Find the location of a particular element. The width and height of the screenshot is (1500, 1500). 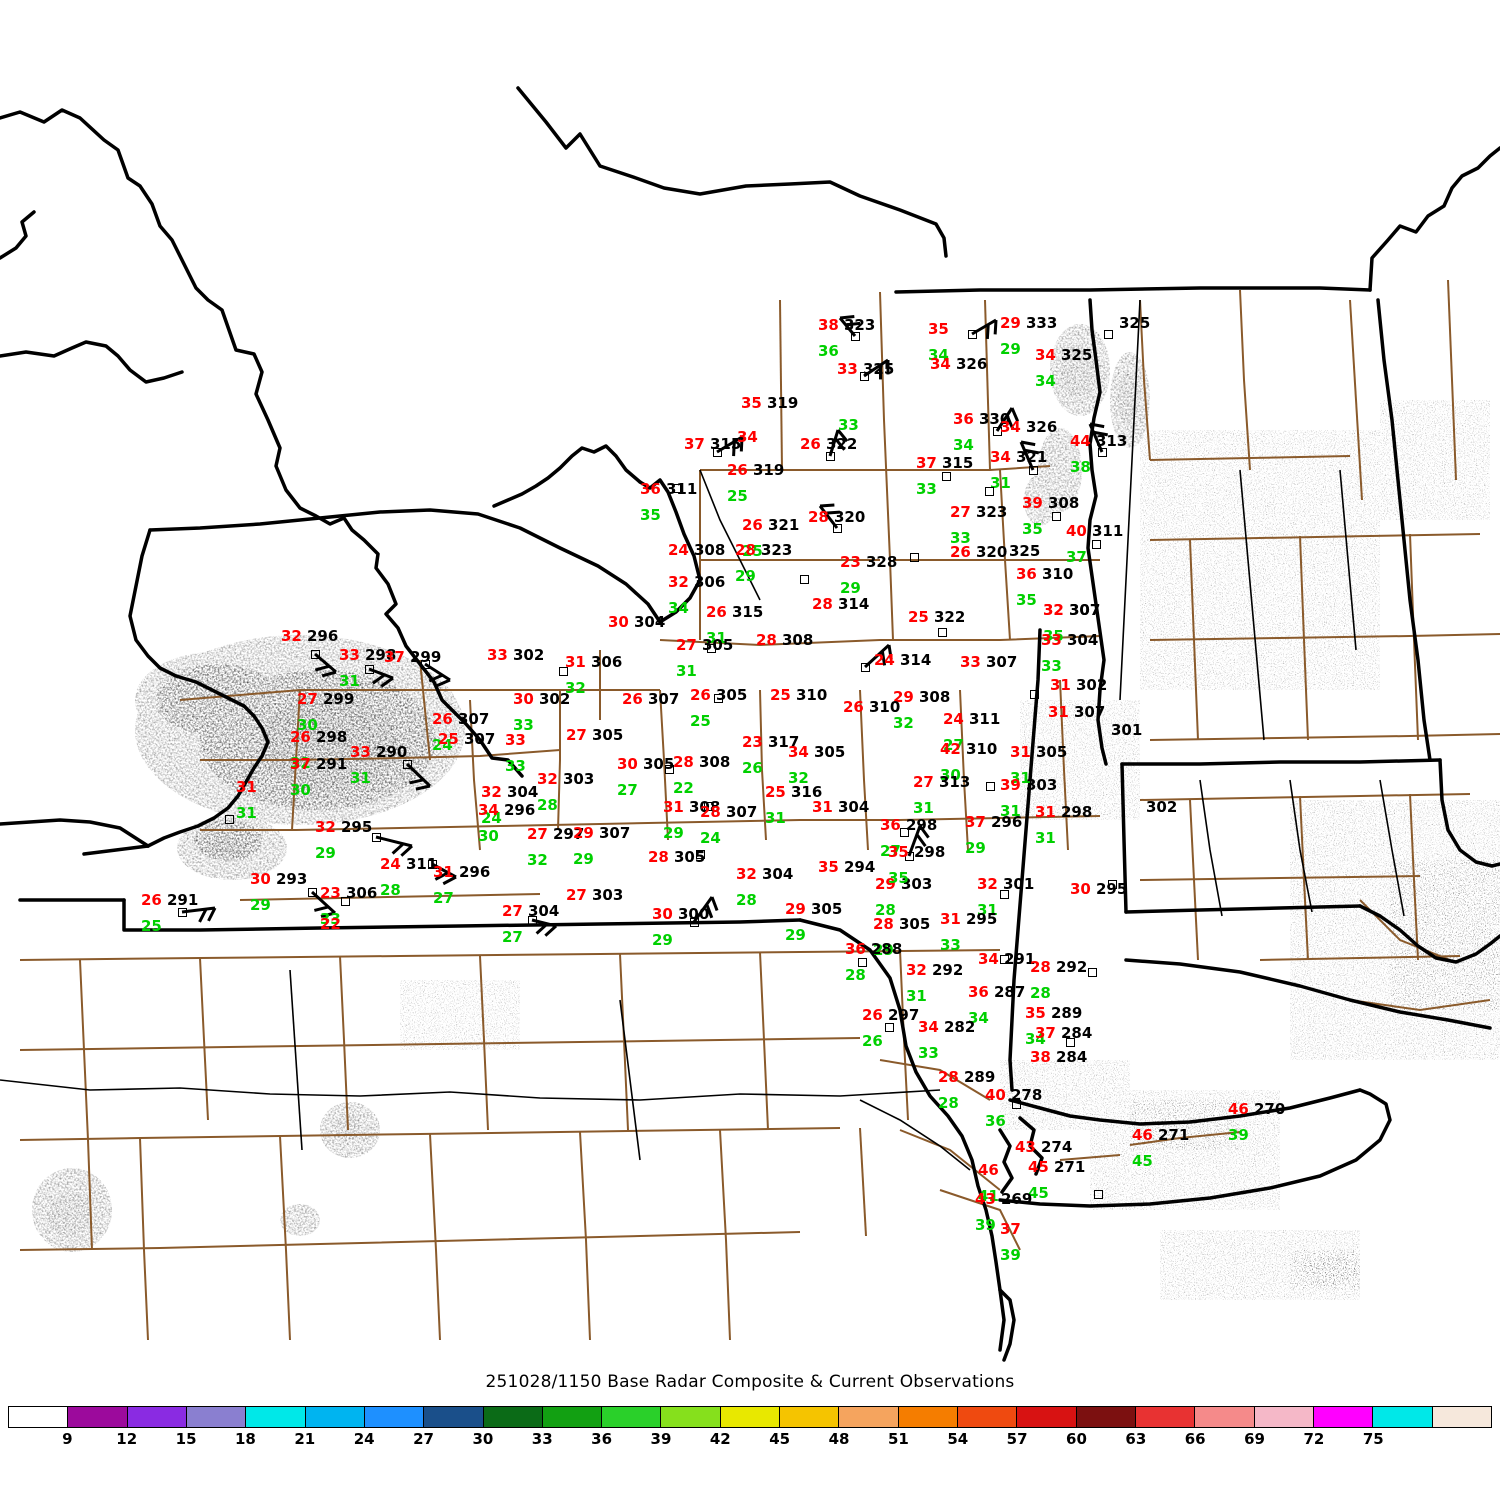

station-pressure: 323 is located at coordinates (860, 325).